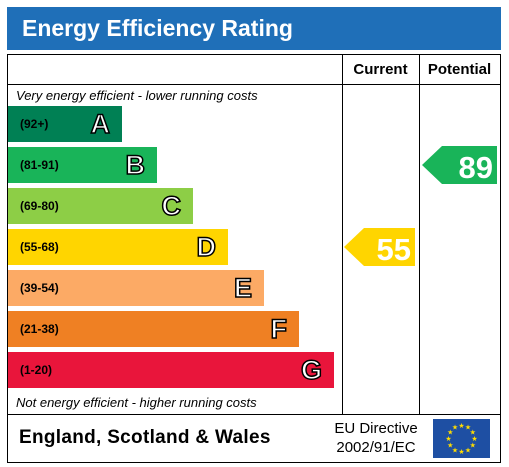  Describe the element at coordinates (476, 167) in the screenshot. I see `potential-rating-arrow-value: 89` at that location.